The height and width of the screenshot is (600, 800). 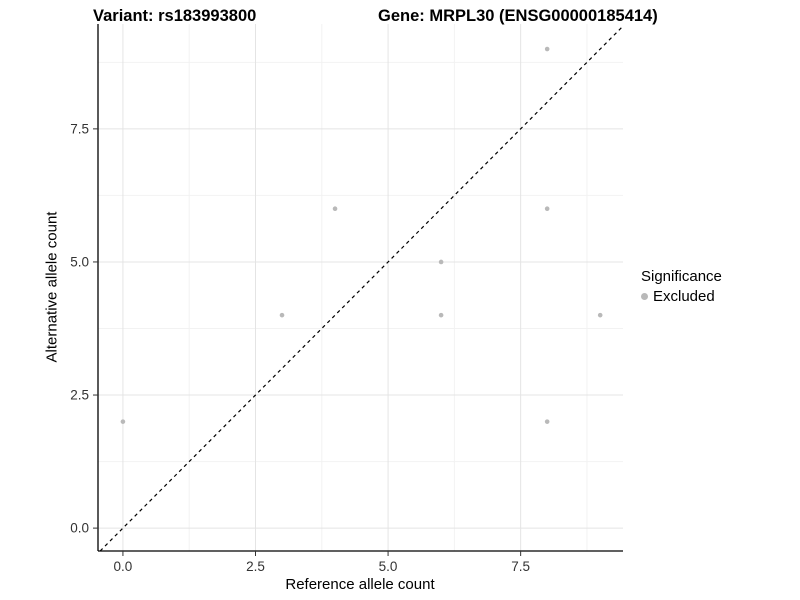 I want to click on legend-item-label: Excluded, so click(x=684, y=296).